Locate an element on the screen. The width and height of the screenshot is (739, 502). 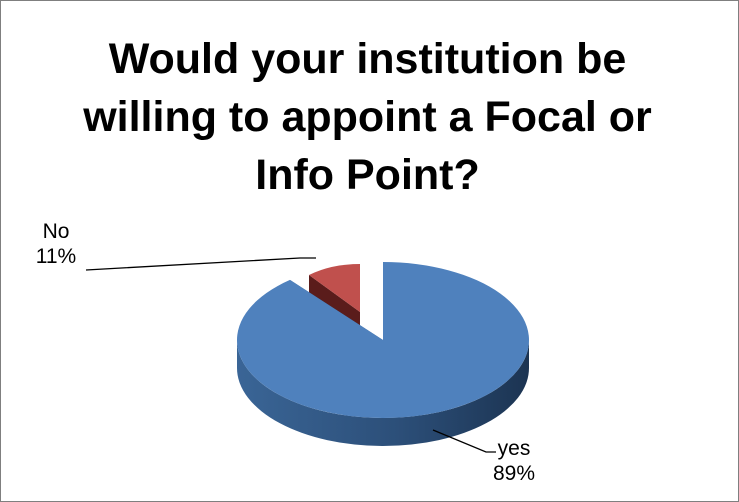
leader-line-no is located at coordinates (200, 264).